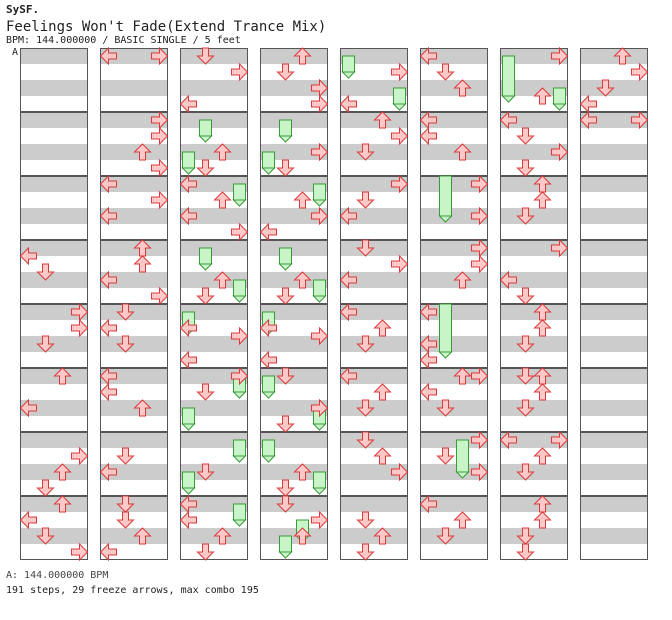 The height and width of the screenshot is (620, 672). I want to click on chart-info: BPM: 144.000000 / BASIC SINGLE / 5 feet, so click(123, 40).